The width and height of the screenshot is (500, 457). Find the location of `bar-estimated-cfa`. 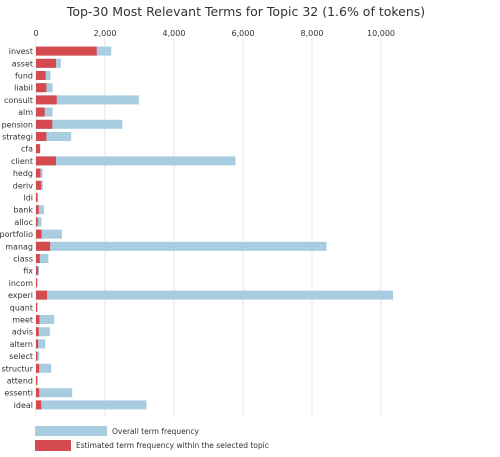

bar-estimated-cfa is located at coordinates (38, 149).